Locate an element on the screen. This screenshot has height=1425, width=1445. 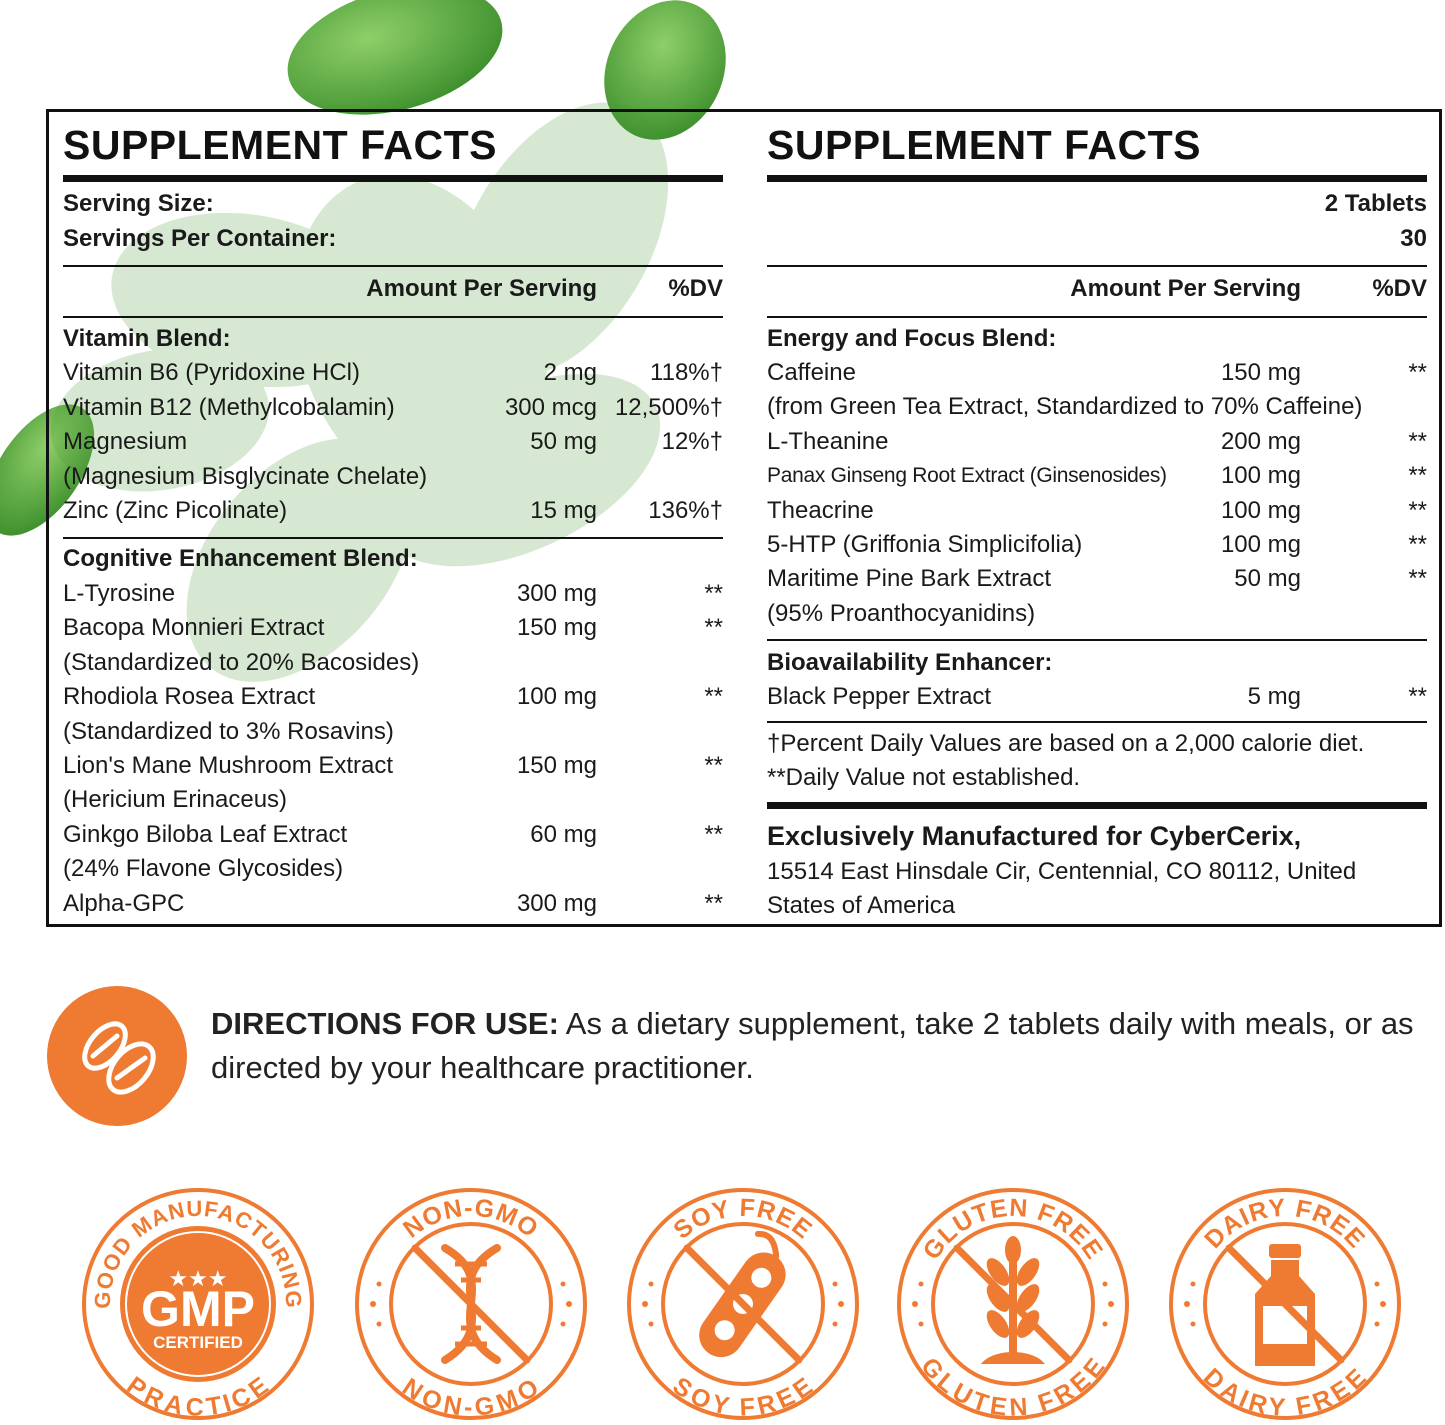
section-title: Bioavailability Enhancer: is located at coordinates (910, 662).